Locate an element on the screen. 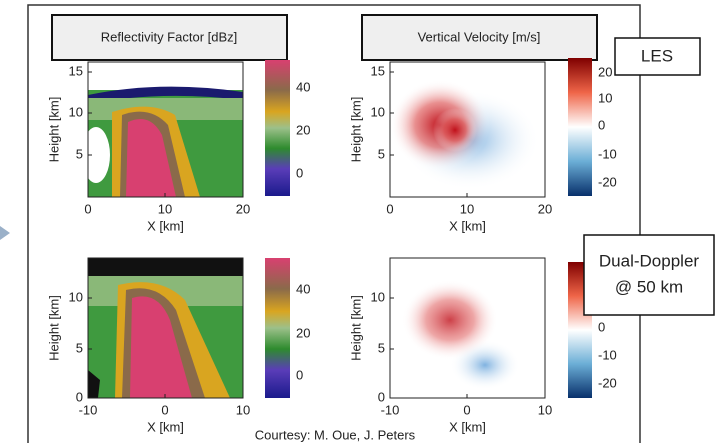 The image size is (715, 443). panel-title: Reflectivity Factor [dBz] is located at coordinates (169, 36).